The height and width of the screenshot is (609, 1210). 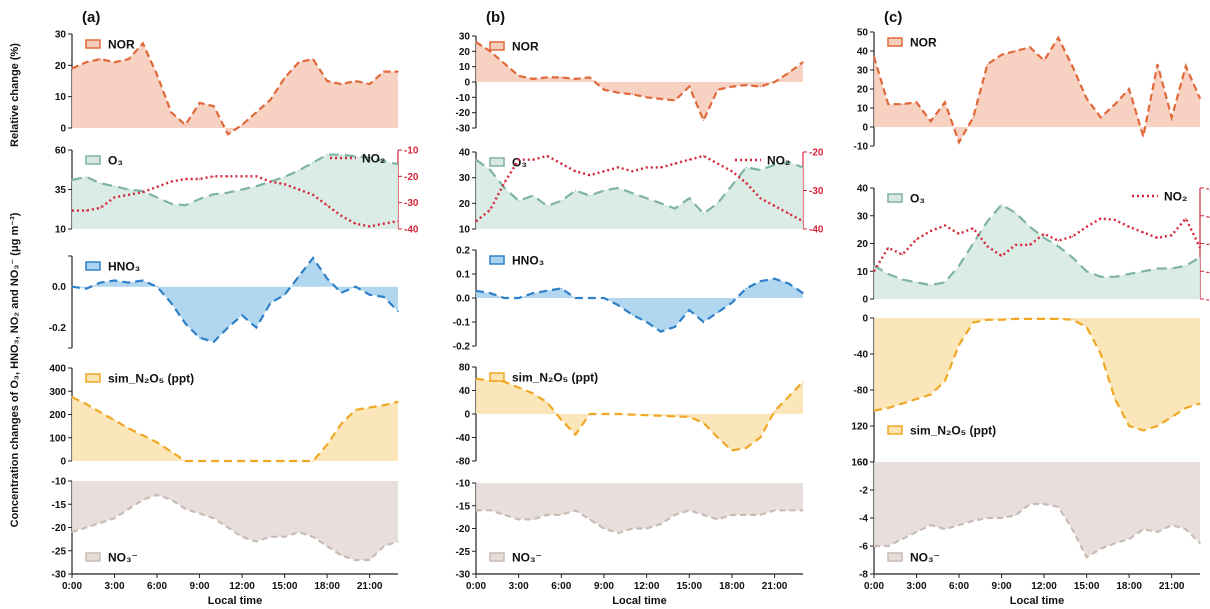 I want to click on legend-label: NOR, so click(x=923, y=43).